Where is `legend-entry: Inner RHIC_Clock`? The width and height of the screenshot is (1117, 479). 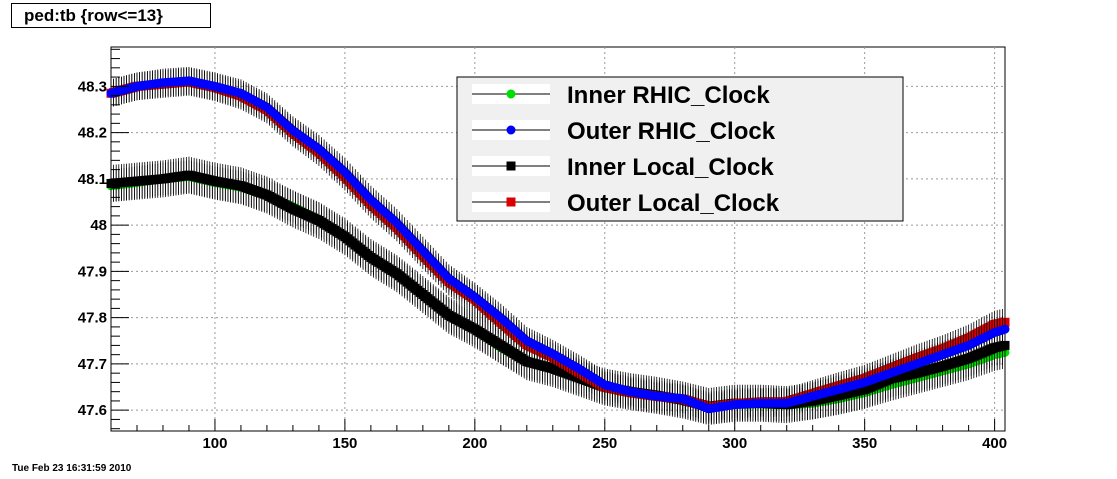
legend-entry: Inner RHIC_Clock is located at coordinates (621, 95).